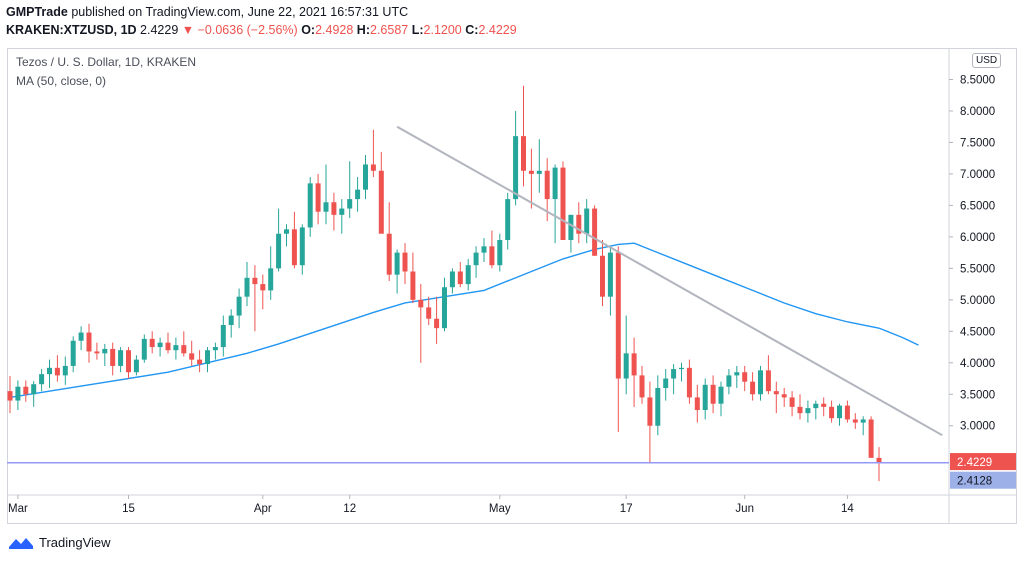  What do you see at coordinates (61, 81) in the screenshot?
I see `indicator-label: MA (50, close, 0)` at bounding box center [61, 81].